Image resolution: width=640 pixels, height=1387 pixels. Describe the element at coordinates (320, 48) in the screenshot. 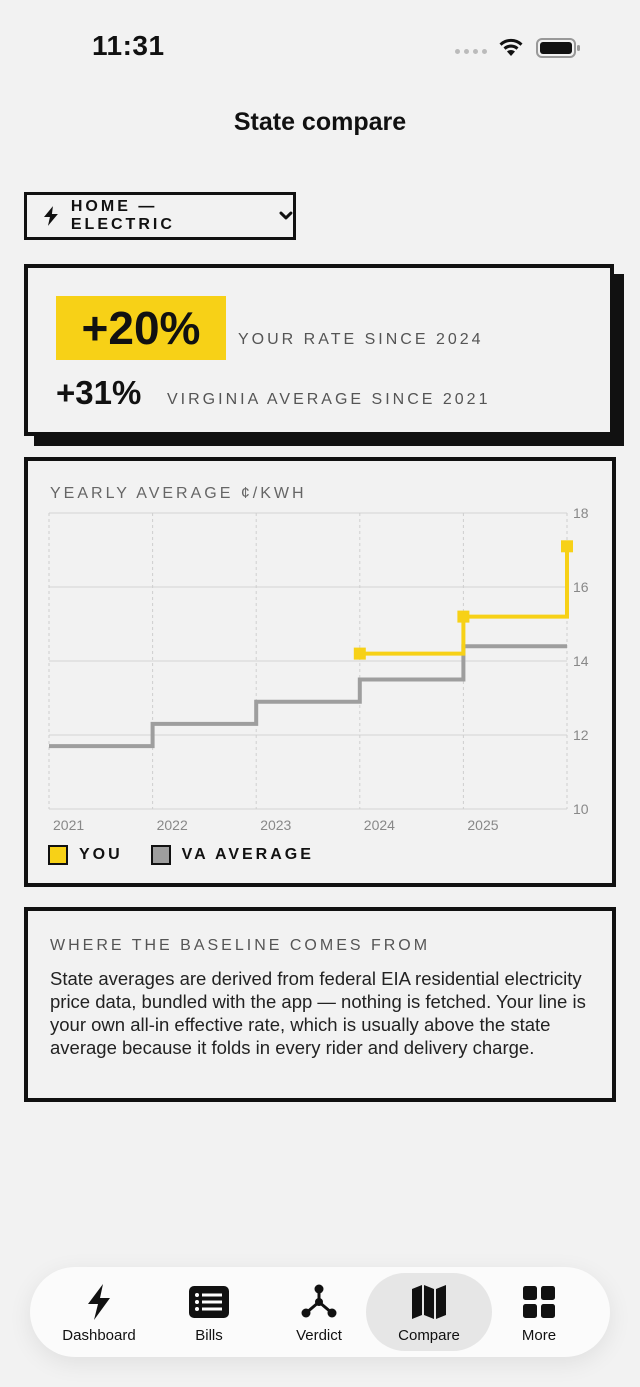

I see `status-bar: 11:31` at that location.